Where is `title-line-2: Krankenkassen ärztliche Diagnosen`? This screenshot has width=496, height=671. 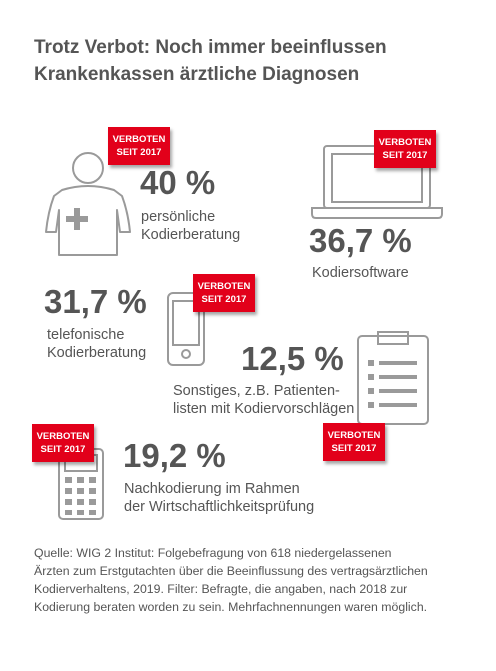 title-line-2: Krankenkassen ärztliche Diagnosen is located at coordinates (197, 74).